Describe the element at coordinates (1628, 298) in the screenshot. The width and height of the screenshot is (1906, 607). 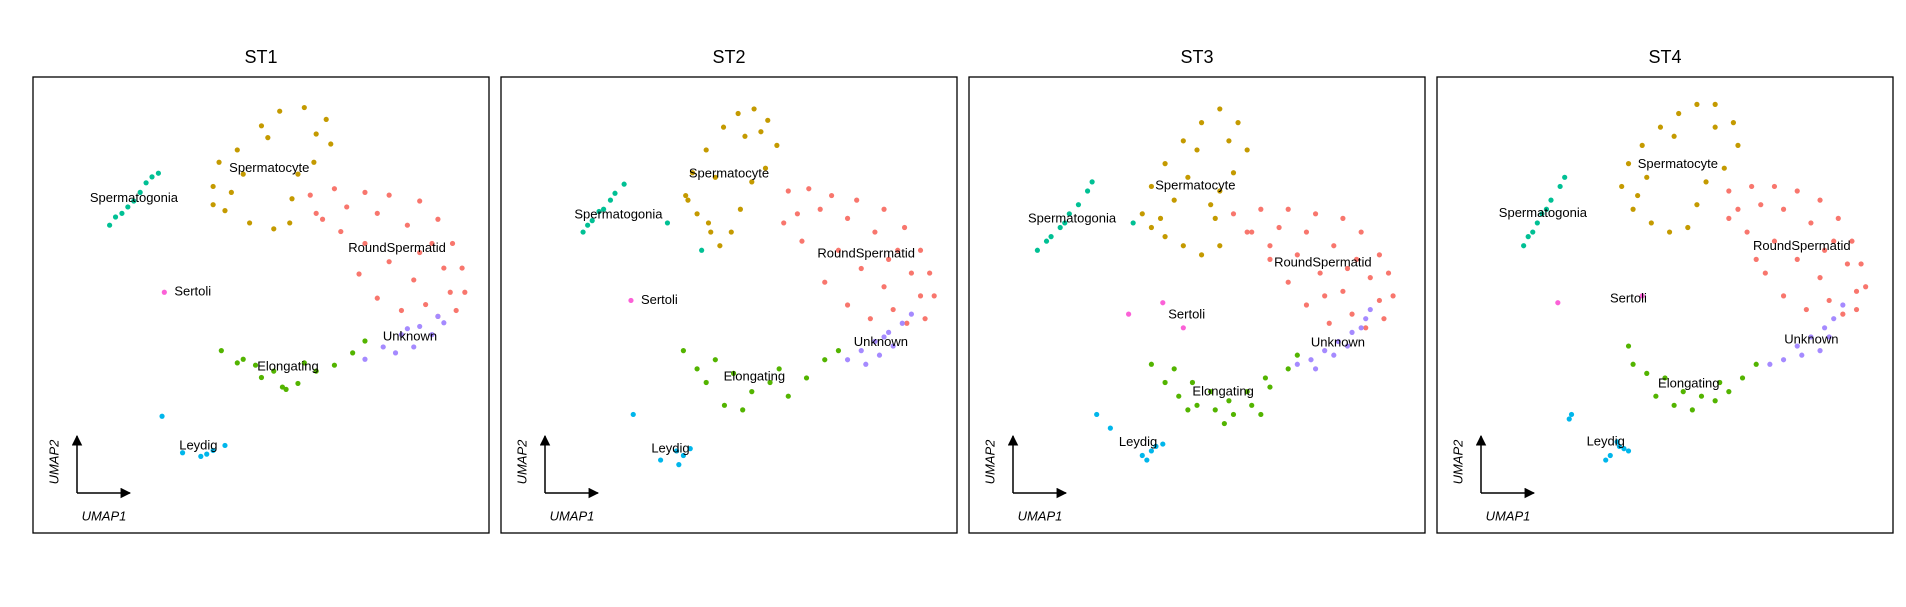
I see `cluster-label: Sertoli` at that location.